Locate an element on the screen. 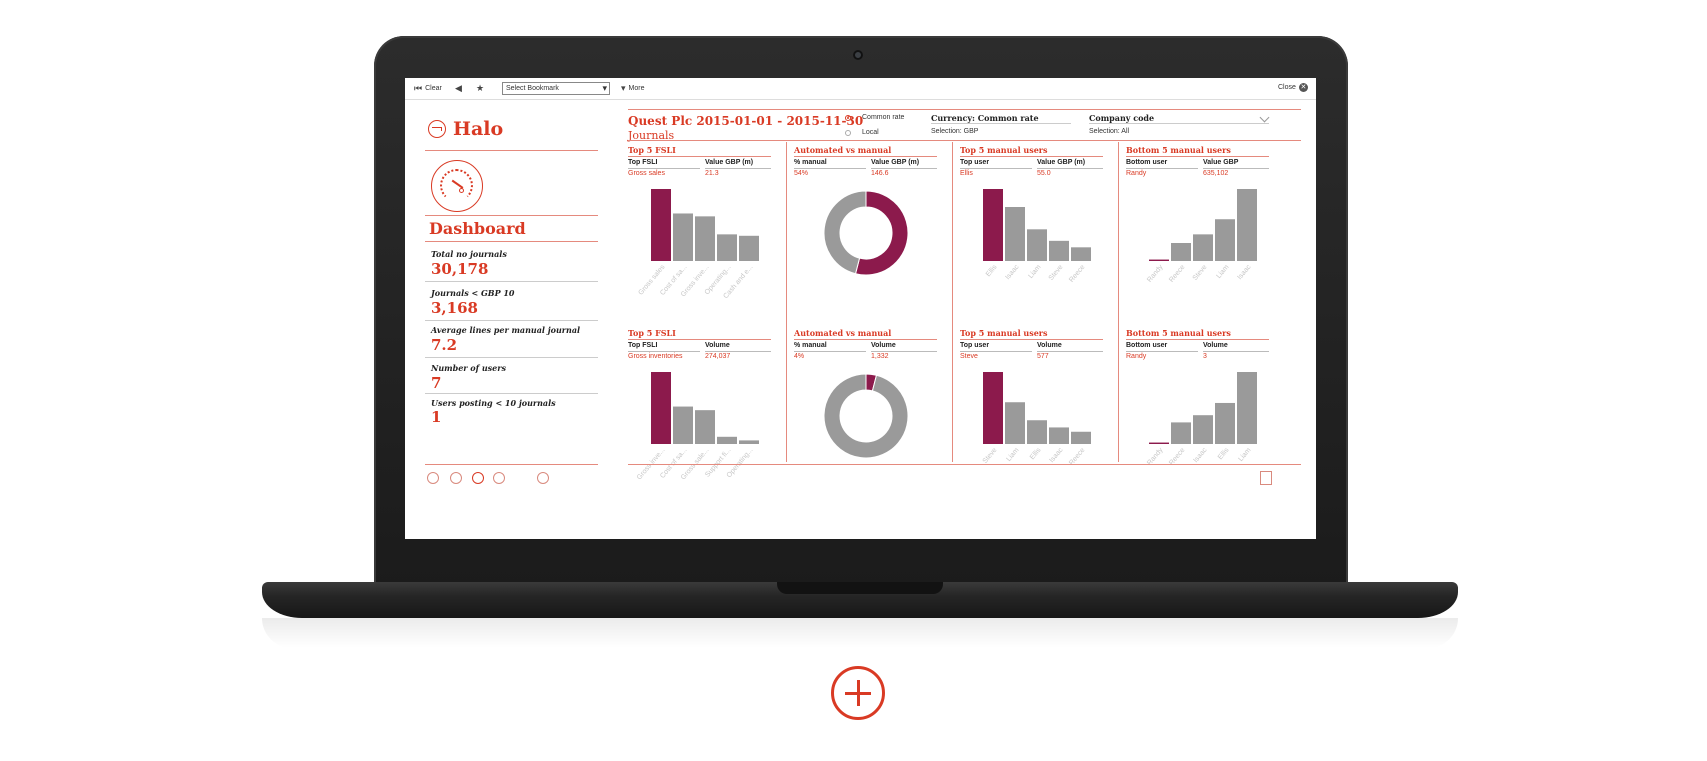 The width and height of the screenshot is (1707, 761). stat-label: Average lines per manual journal is located at coordinates (506, 330).